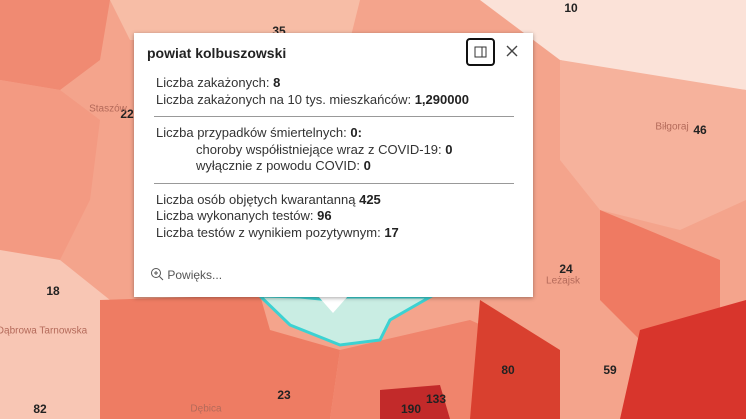  Describe the element at coordinates (563, 281) in the screenshot. I see `town-label: Leżajsk` at that location.